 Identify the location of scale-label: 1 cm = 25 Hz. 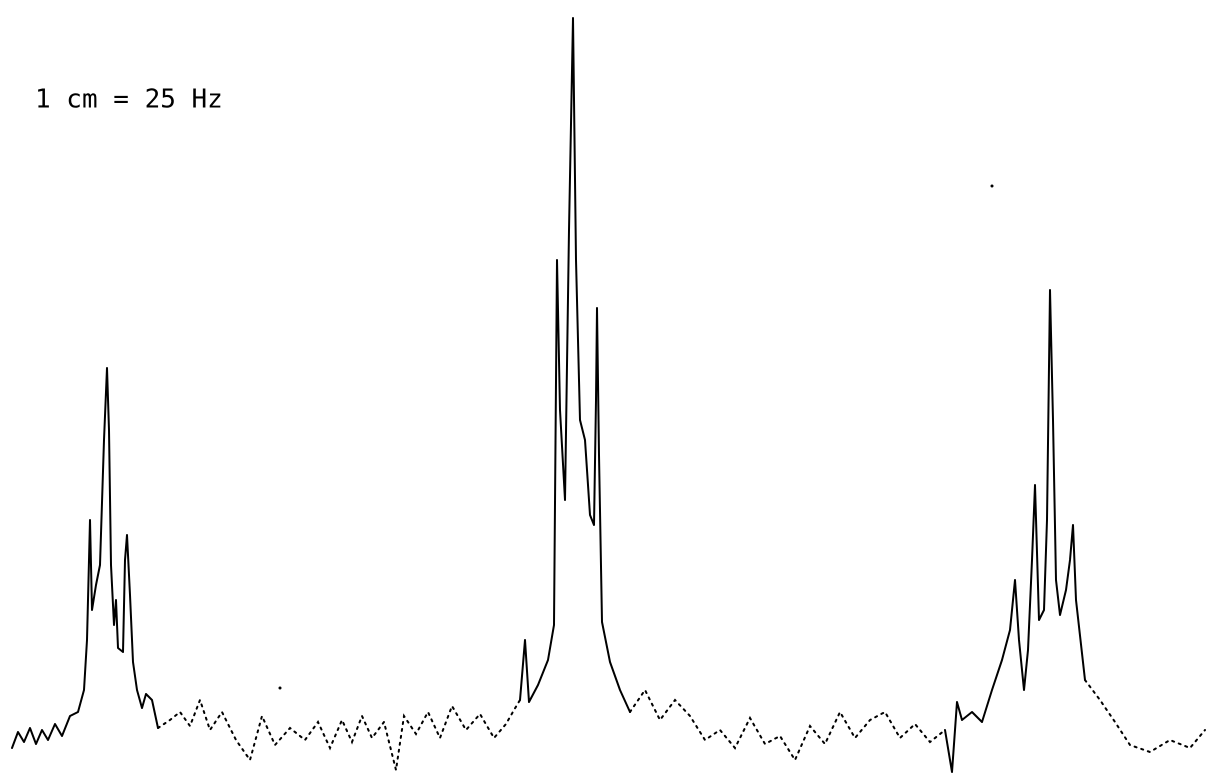
(129, 100).